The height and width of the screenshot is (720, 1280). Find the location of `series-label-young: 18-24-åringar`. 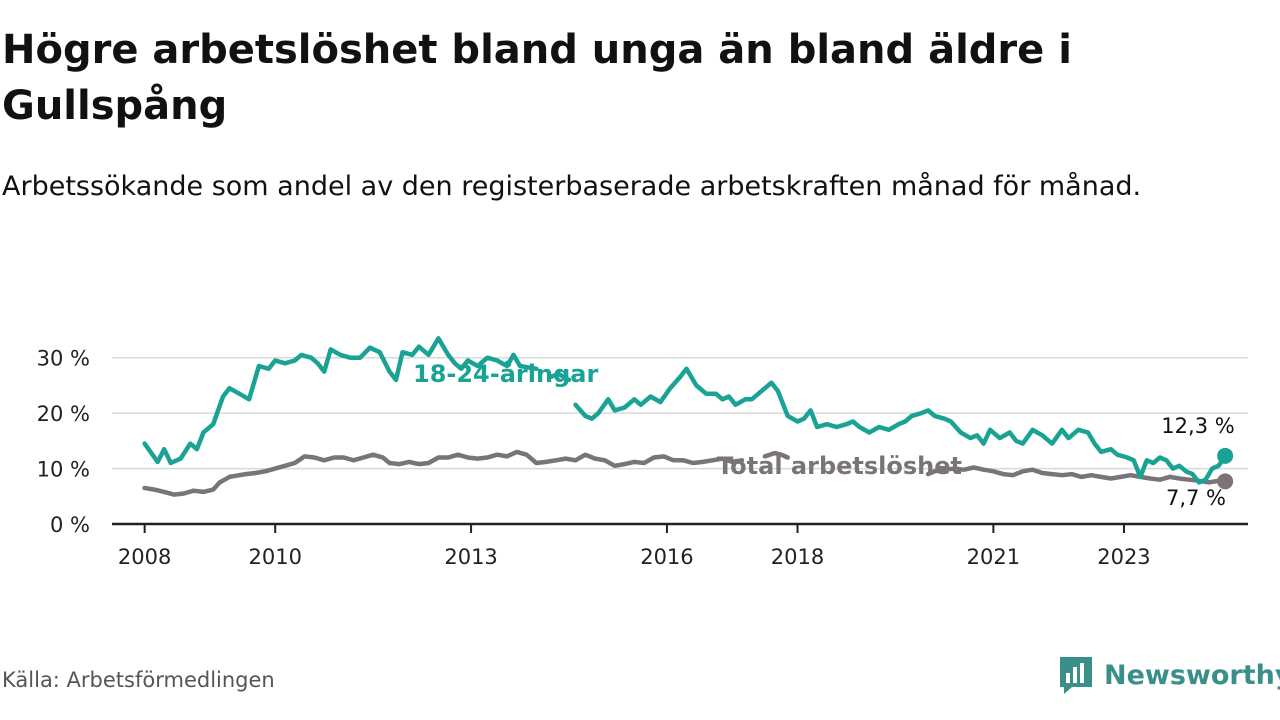

series-label-young: 18-24-åringar is located at coordinates (505, 373).